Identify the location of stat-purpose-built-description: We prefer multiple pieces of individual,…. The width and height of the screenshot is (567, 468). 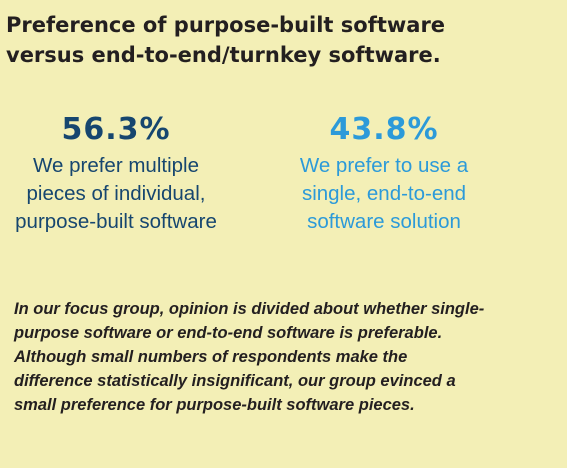
(116, 194).